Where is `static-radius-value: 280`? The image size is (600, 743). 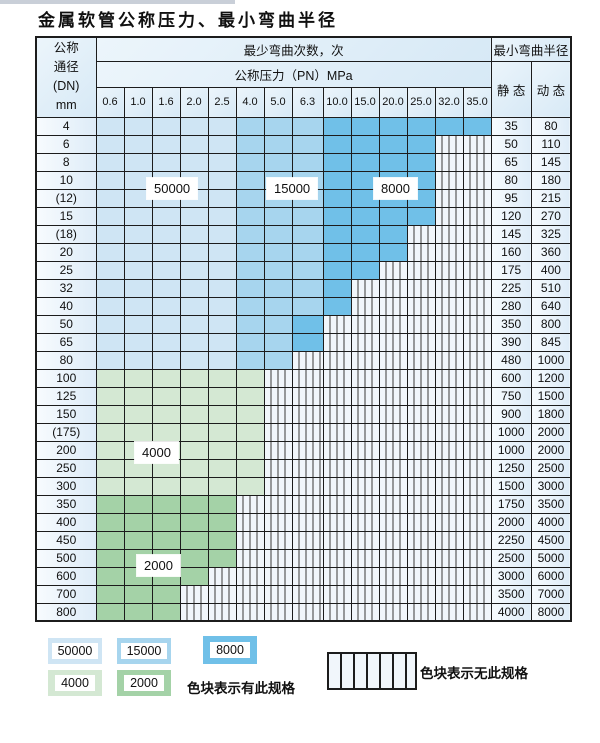
static-radius-value: 280 is located at coordinates (511, 306).